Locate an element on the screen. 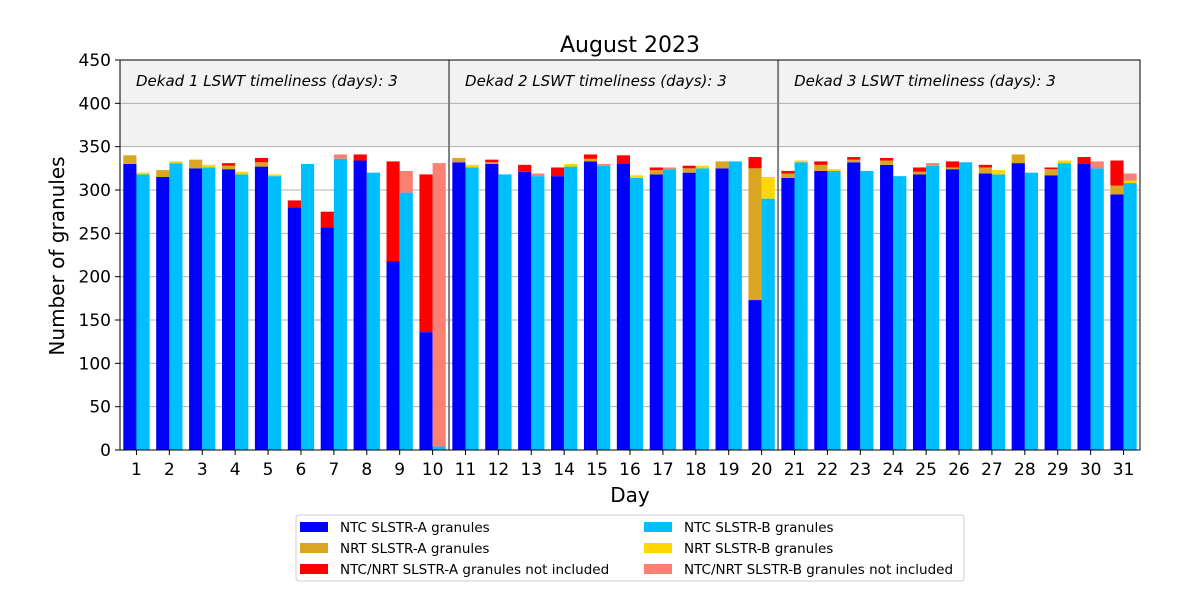 The image size is (1200, 600). dekad-label: Dekad 3 LSWT timeliness (days): 3 is located at coordinates (925, 81).